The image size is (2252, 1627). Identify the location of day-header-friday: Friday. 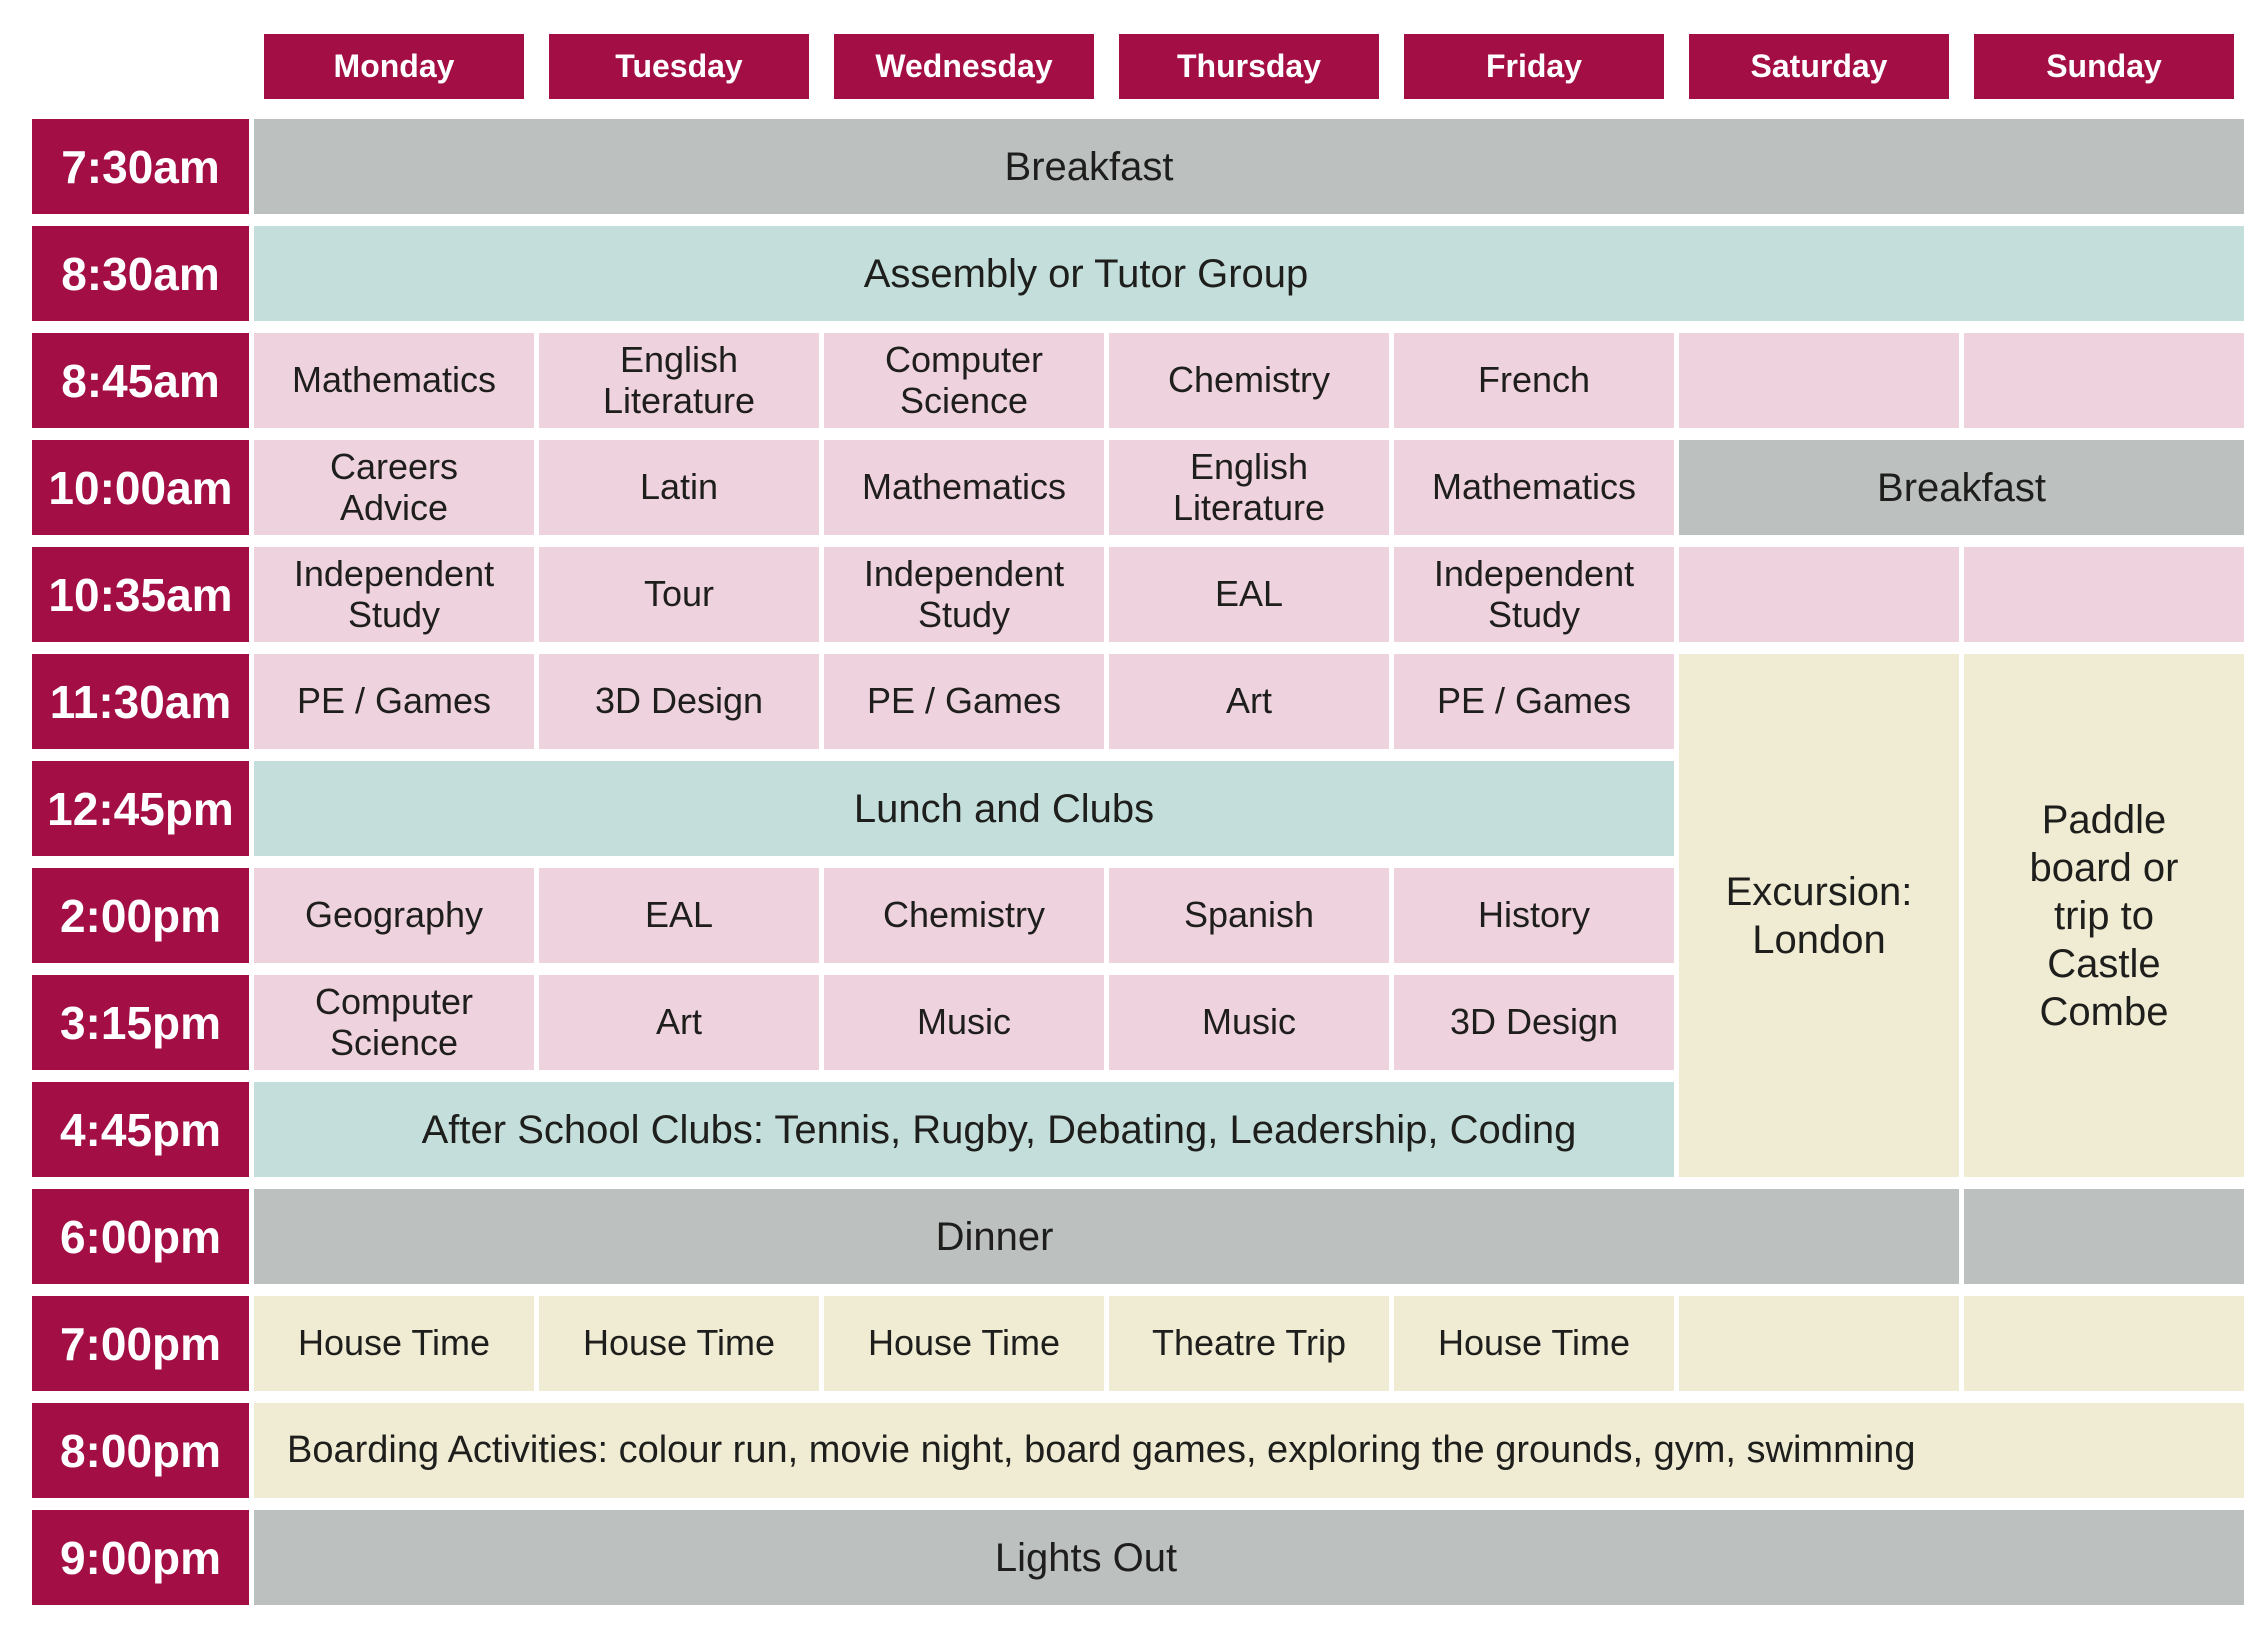
(1534, 66).